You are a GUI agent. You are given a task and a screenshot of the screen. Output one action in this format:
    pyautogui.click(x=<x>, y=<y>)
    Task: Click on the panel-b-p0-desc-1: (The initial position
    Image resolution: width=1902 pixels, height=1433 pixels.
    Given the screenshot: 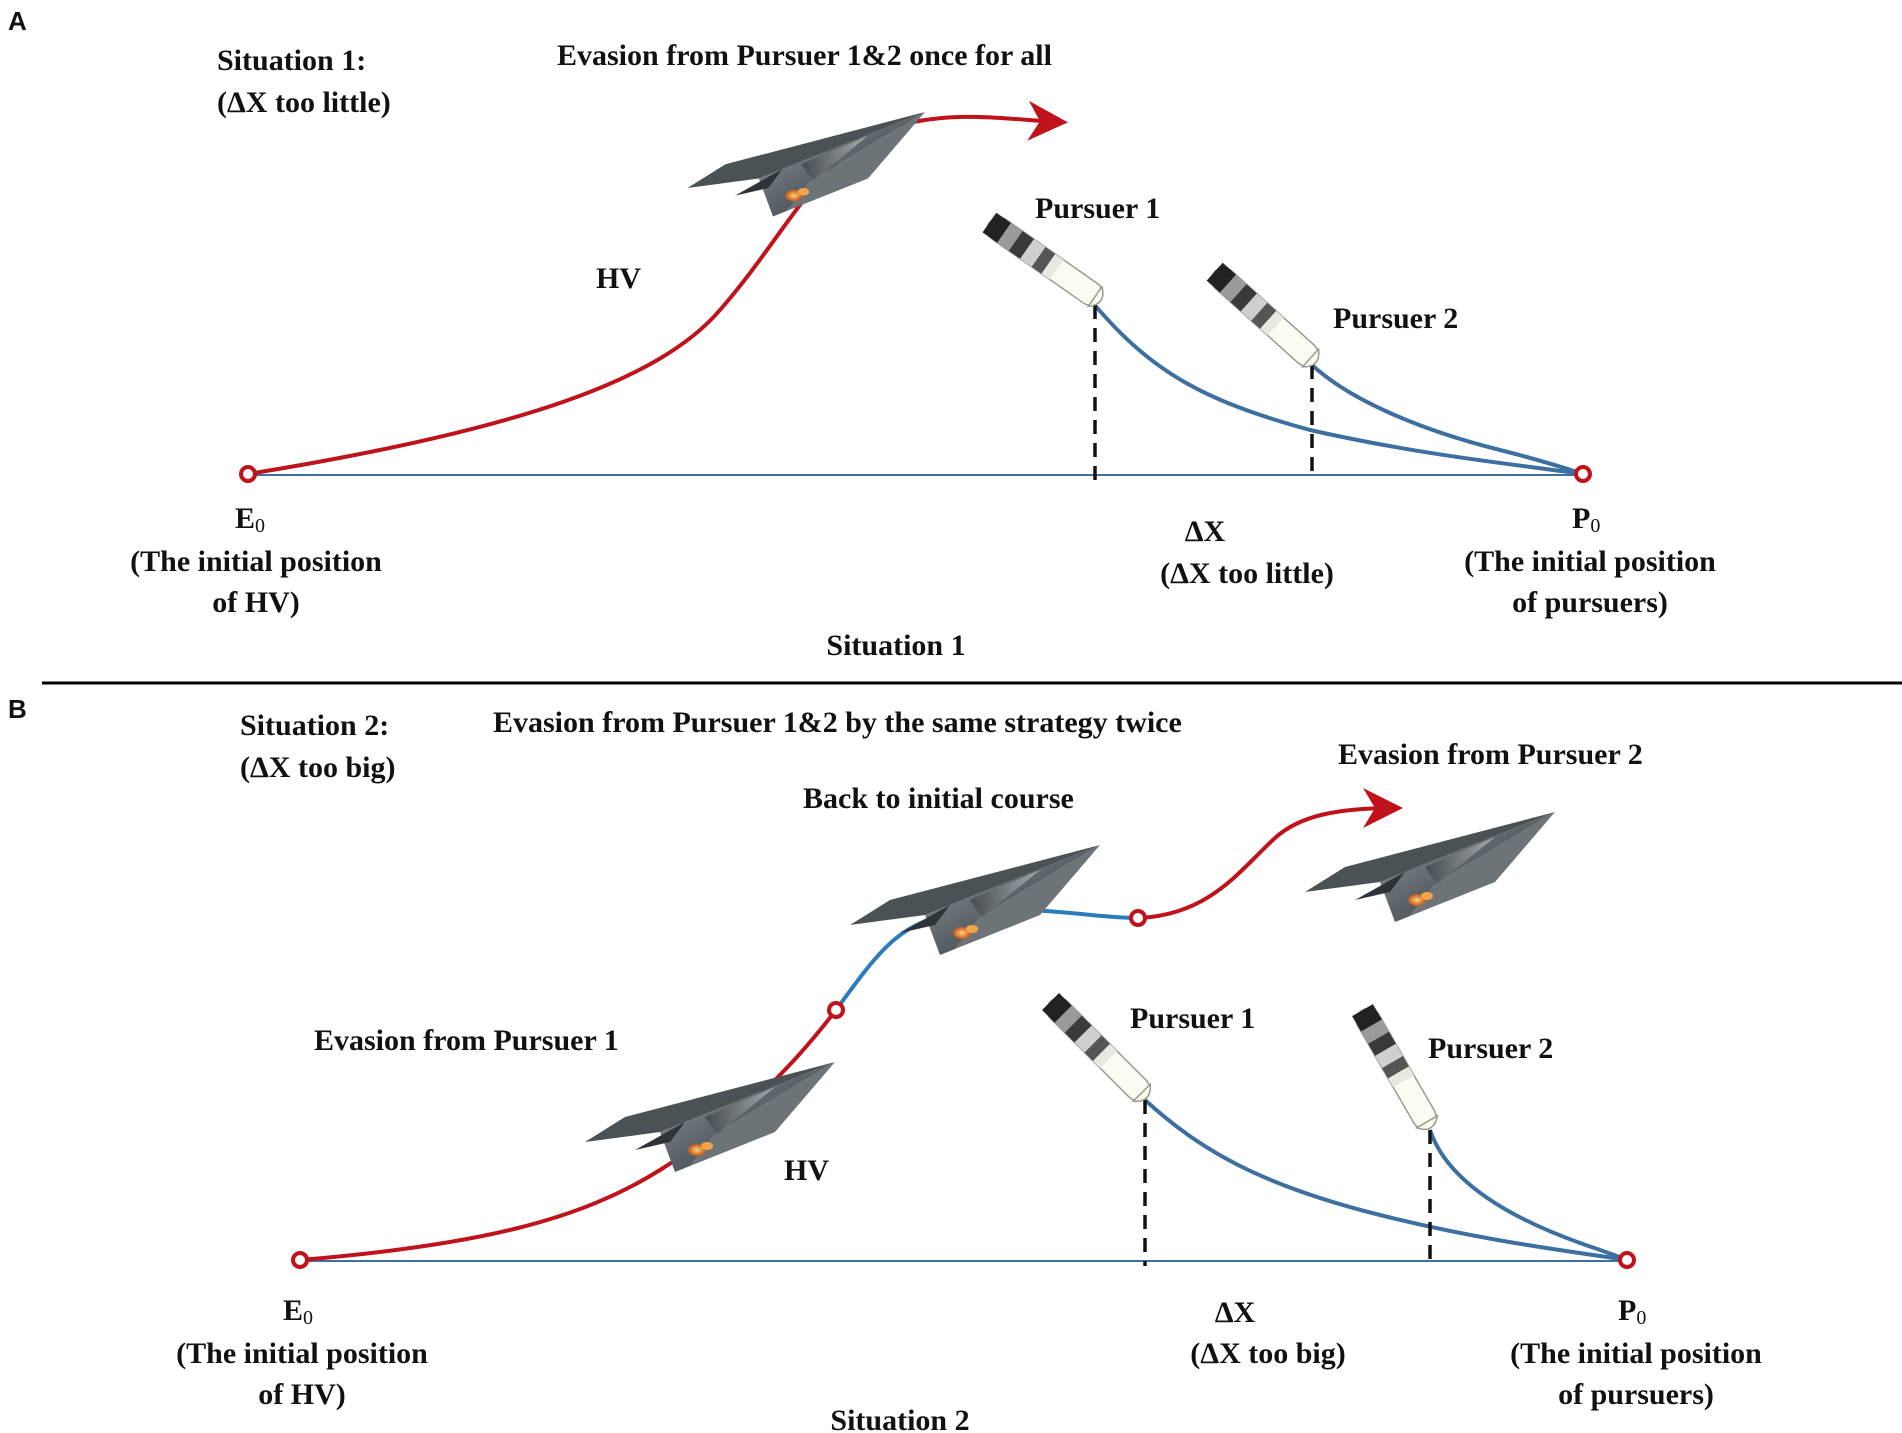 What is the action you would take?
    pyautogui.click(x=1636, y=1353)
    